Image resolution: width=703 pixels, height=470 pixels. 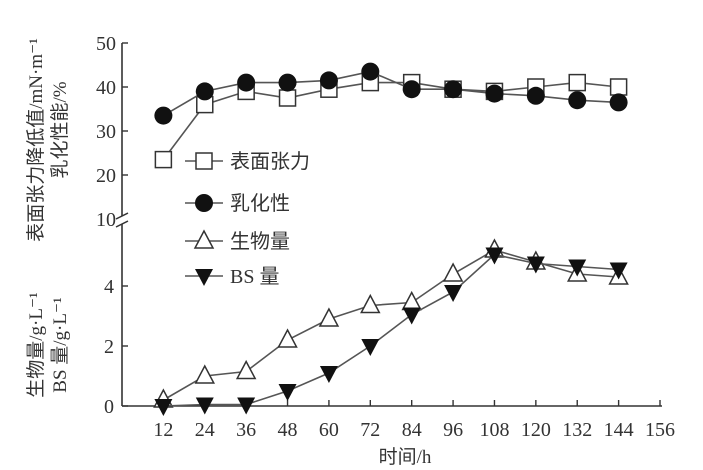 I want to click on legend-item: BS 量, so click(x=232, y=277).